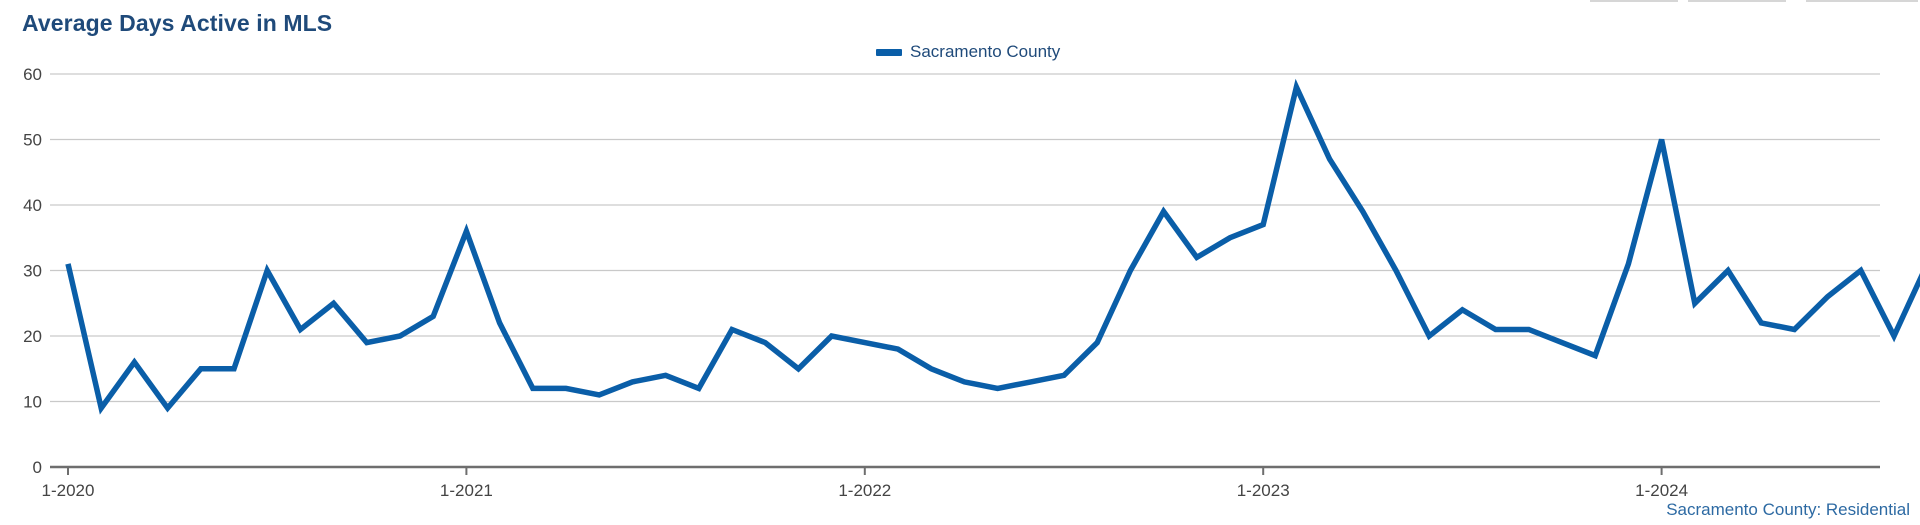  Describe the element at coordinates (32, 402) in the screenshot. I see `y-tick-label: 10` at that location.